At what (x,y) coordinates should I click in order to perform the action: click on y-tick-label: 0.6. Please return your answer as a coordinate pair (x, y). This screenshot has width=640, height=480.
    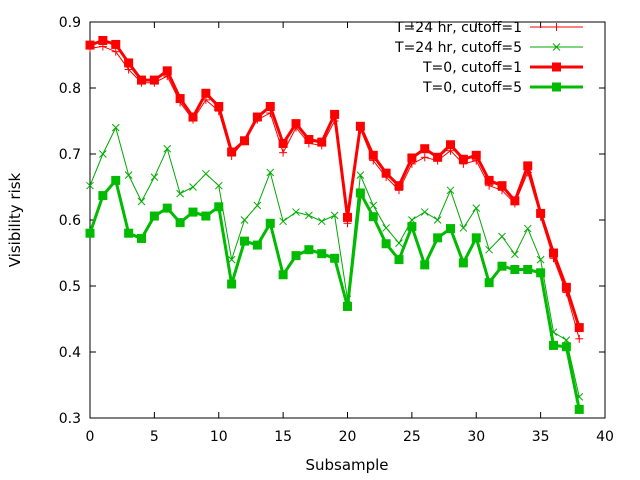
    Looking at the image, I should click on (70, 221).